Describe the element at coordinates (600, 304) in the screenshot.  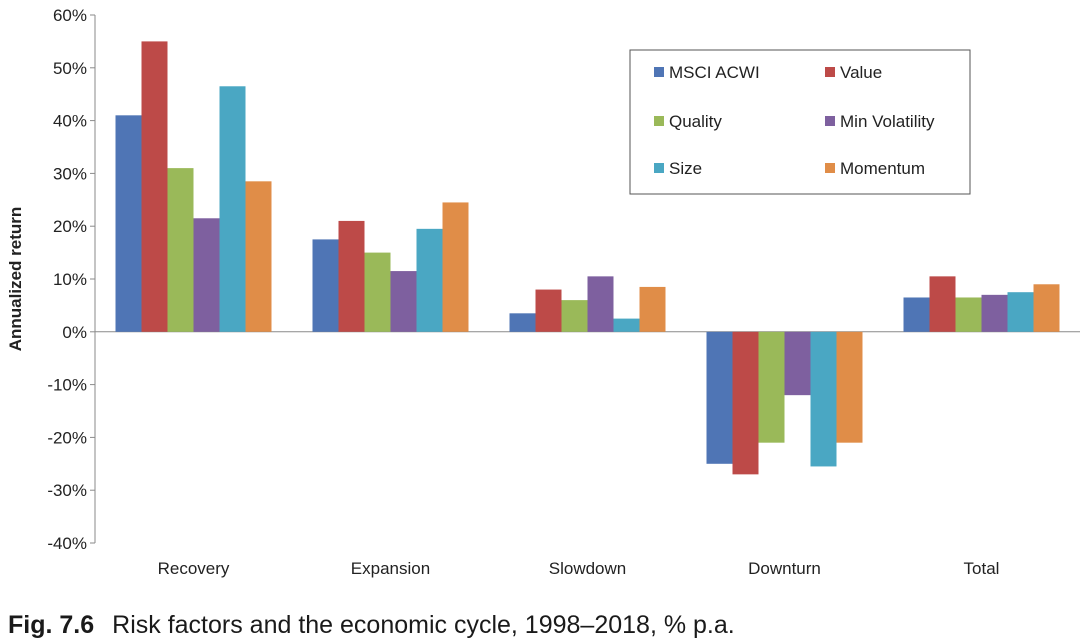
I see `bar-min-volatility-slowdown` at that location.